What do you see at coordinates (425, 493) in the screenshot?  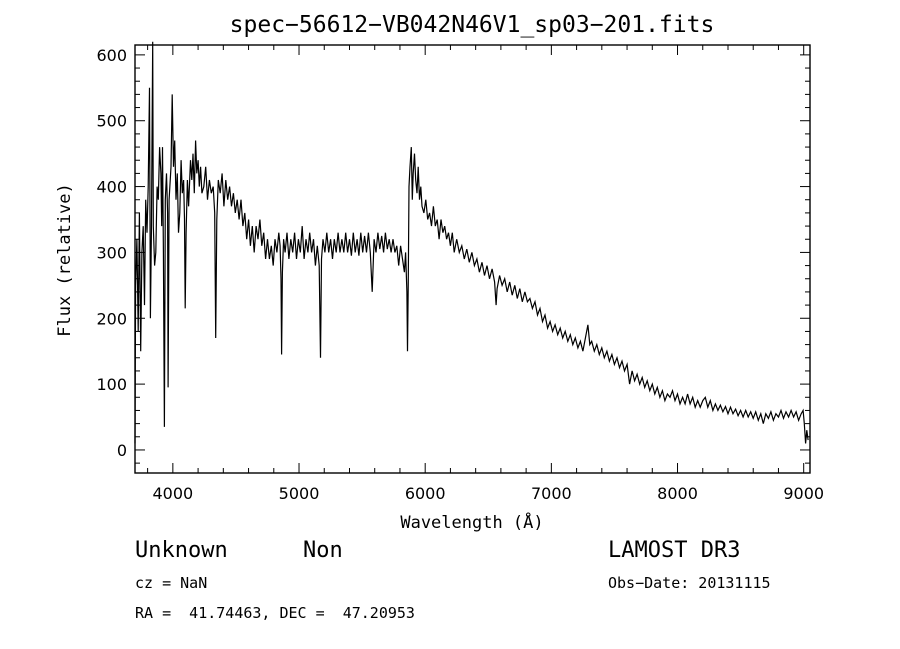 I see `x-tick-label: 6000` at bounding box center [425, 493].